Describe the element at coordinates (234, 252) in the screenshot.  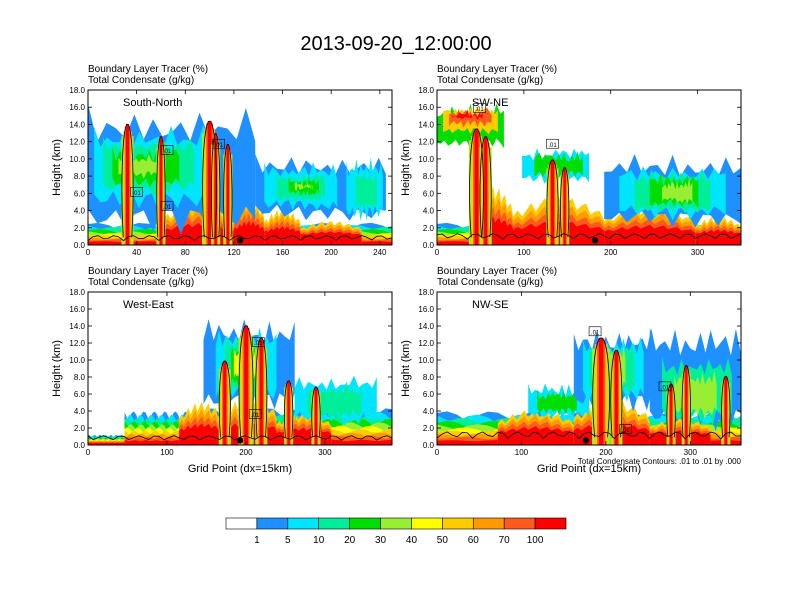
I see `x-tick-label: 120` at that location.